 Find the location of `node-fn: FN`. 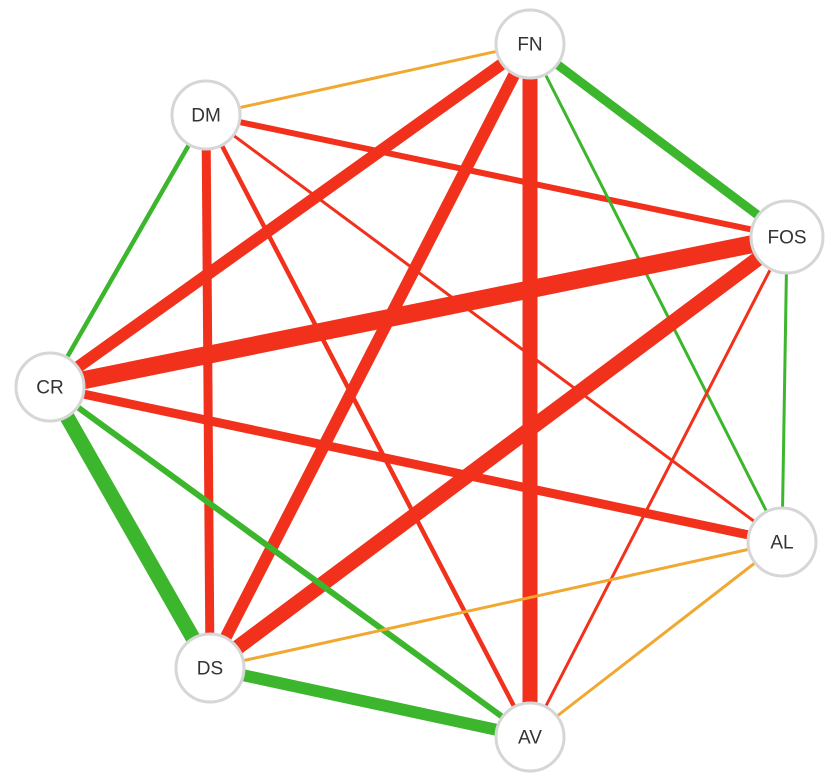

node-fn: FN is located at coordinates (530, 44).